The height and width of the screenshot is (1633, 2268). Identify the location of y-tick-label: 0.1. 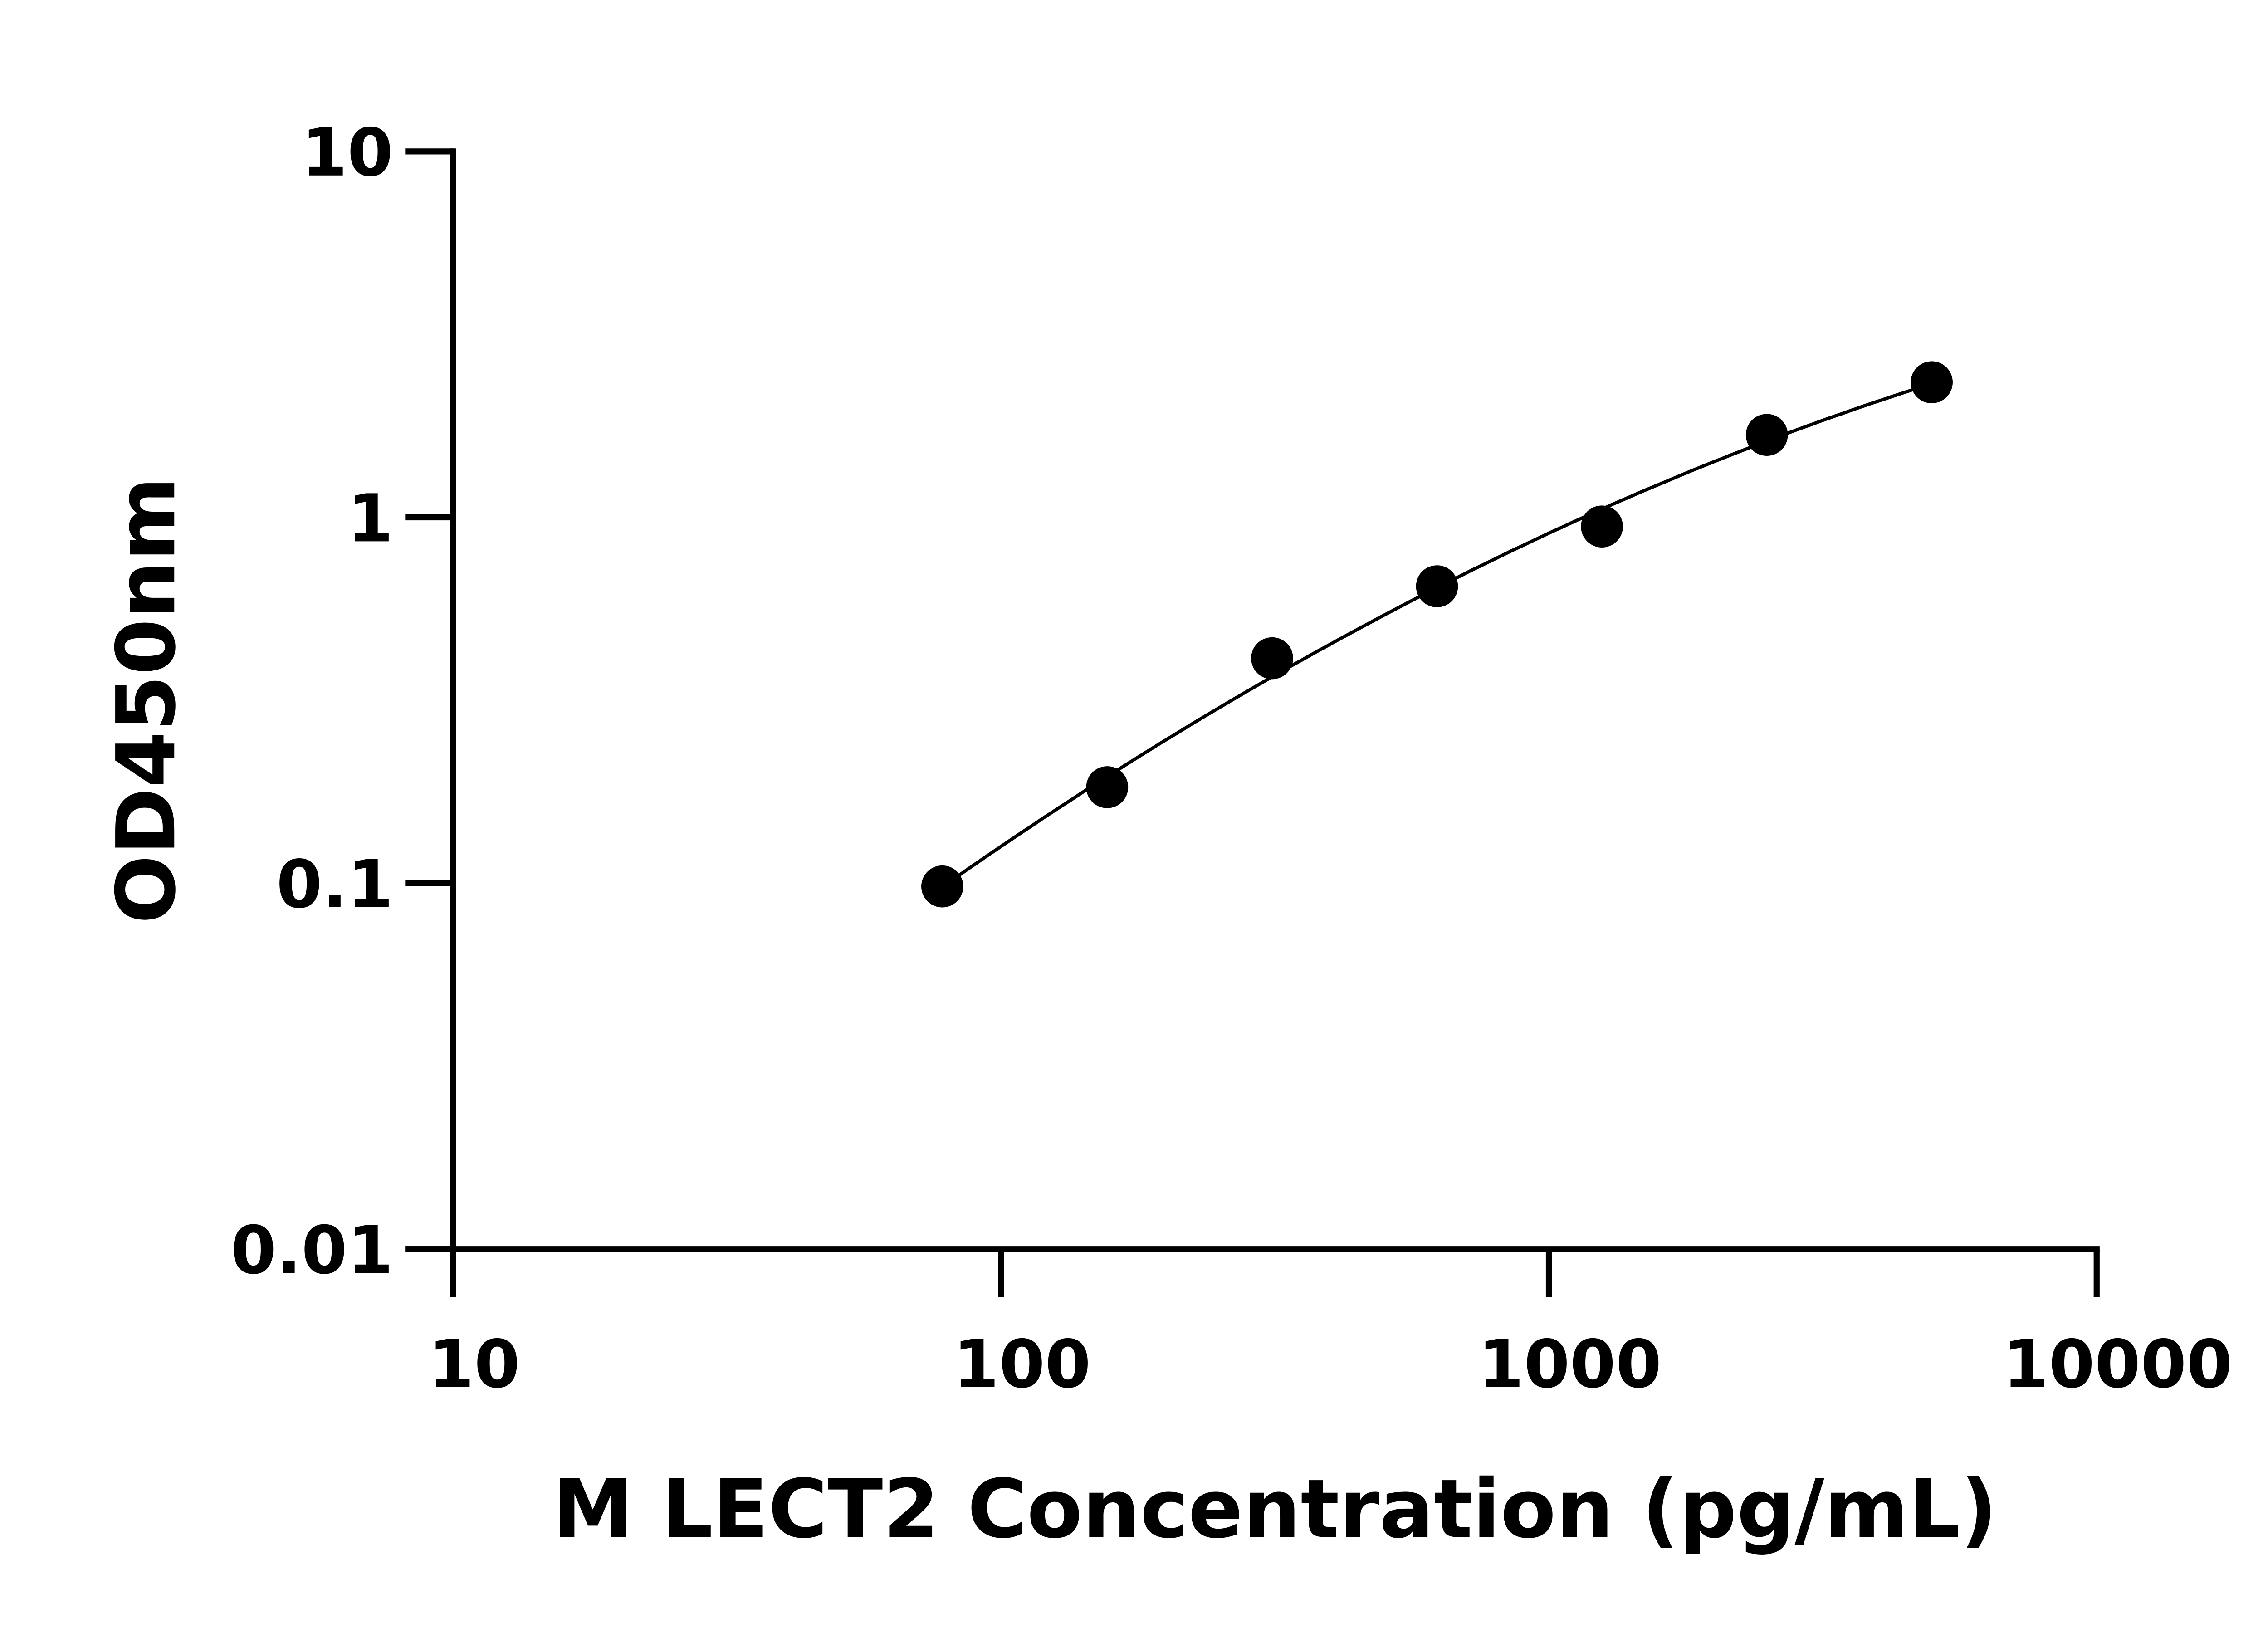
(334, 884).